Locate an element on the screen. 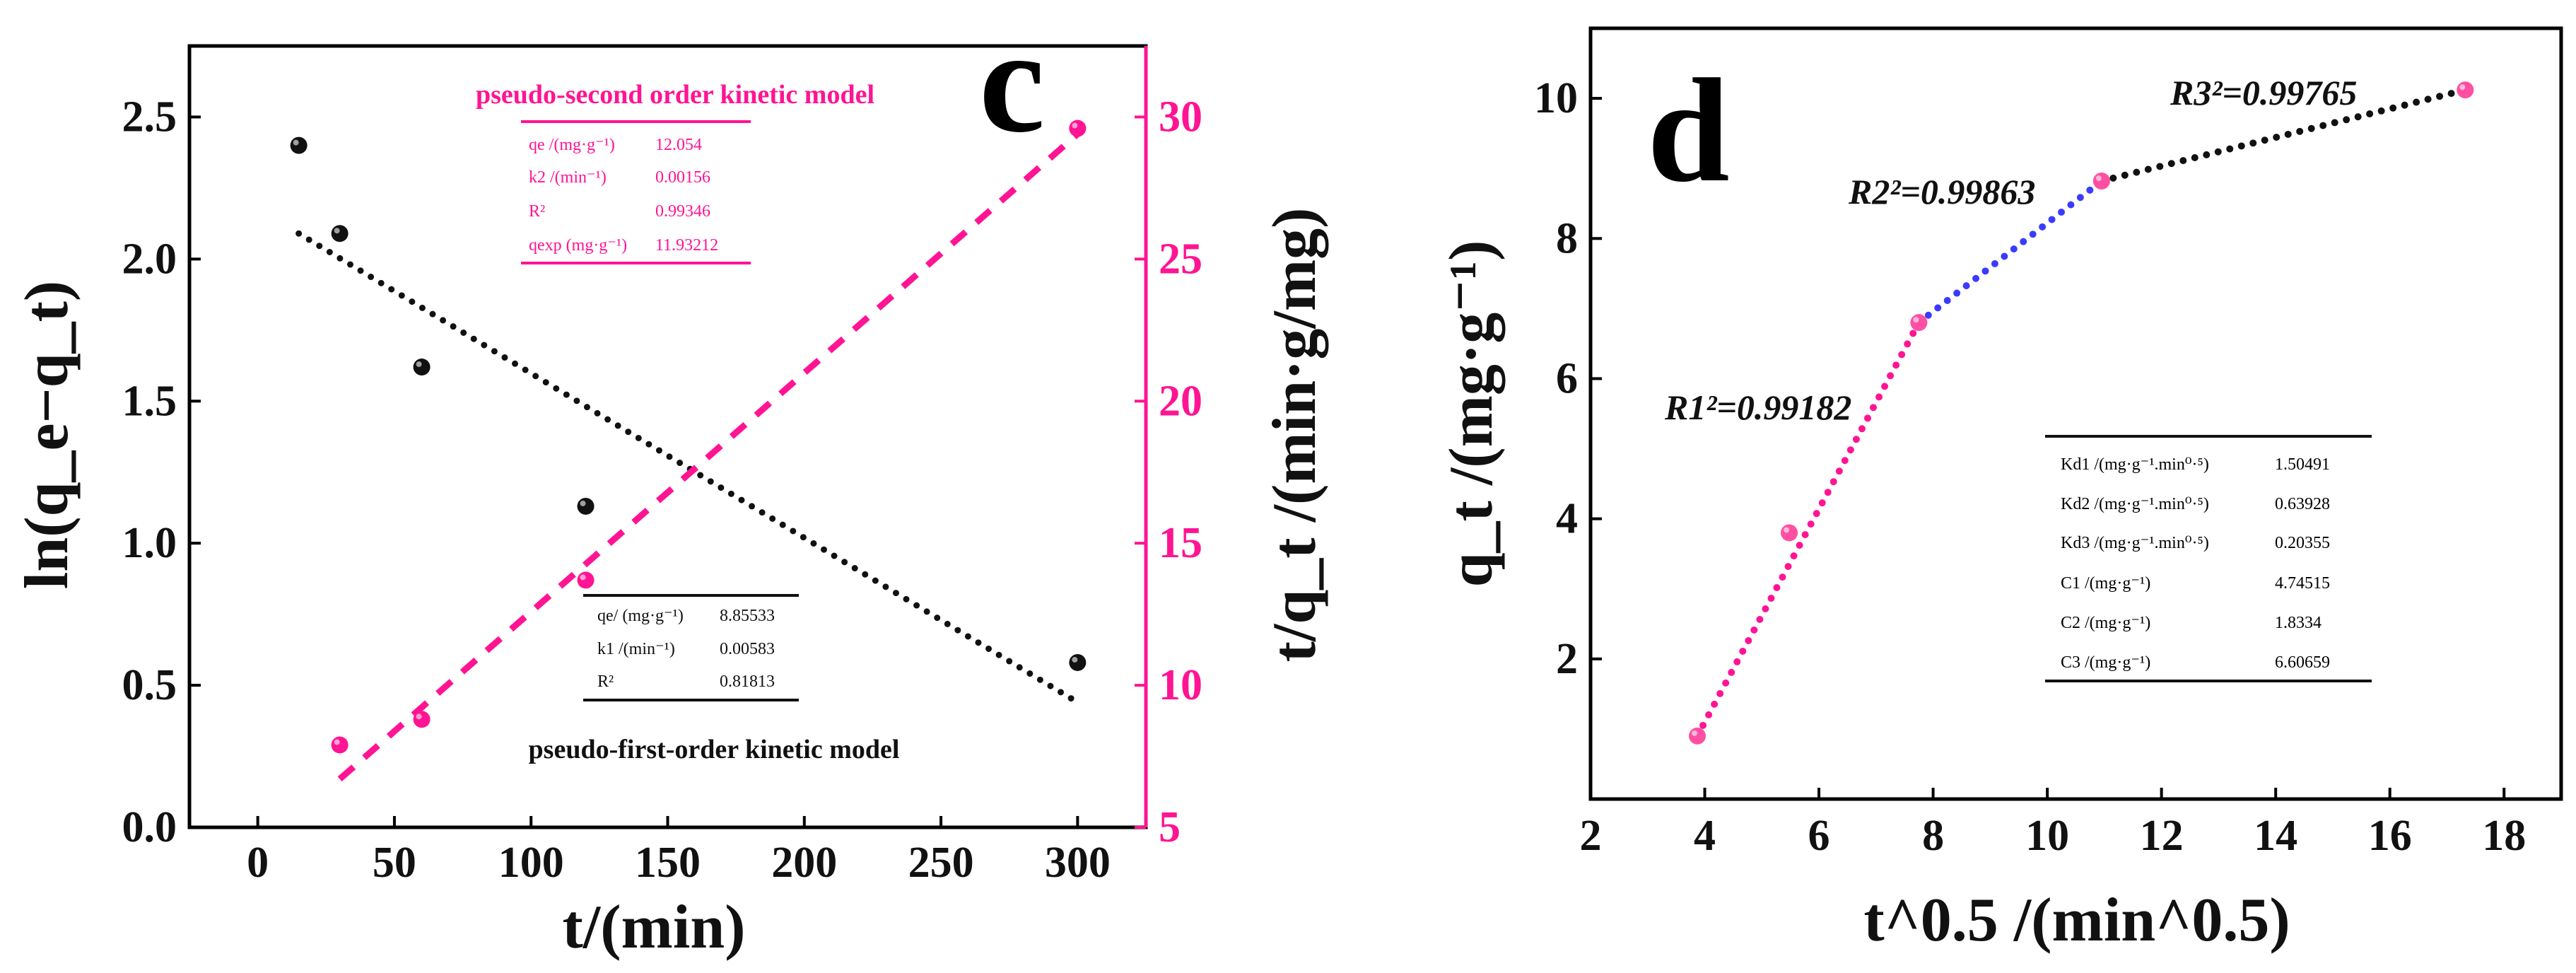 This screenshot has height=973, width=2576. y-tick-label: 6 is located at coordinates (1567, 378).